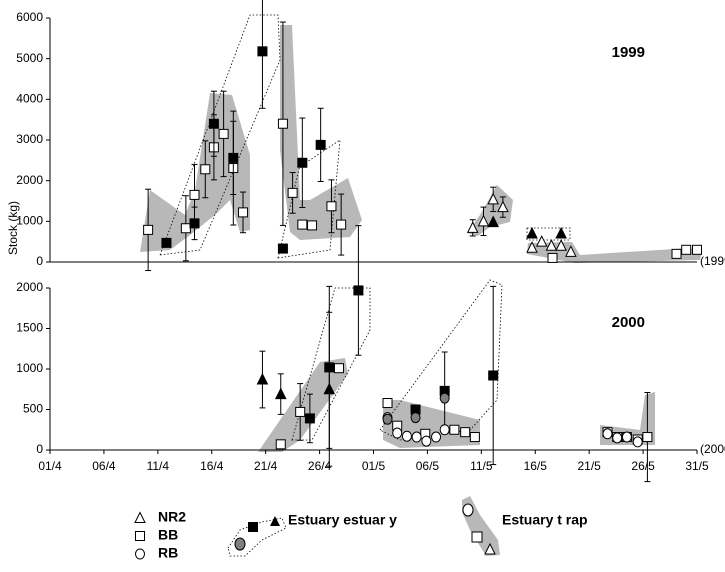 This screenshot has width=725, height=572. I want to click on legend-label: BB, so click(168, 535).